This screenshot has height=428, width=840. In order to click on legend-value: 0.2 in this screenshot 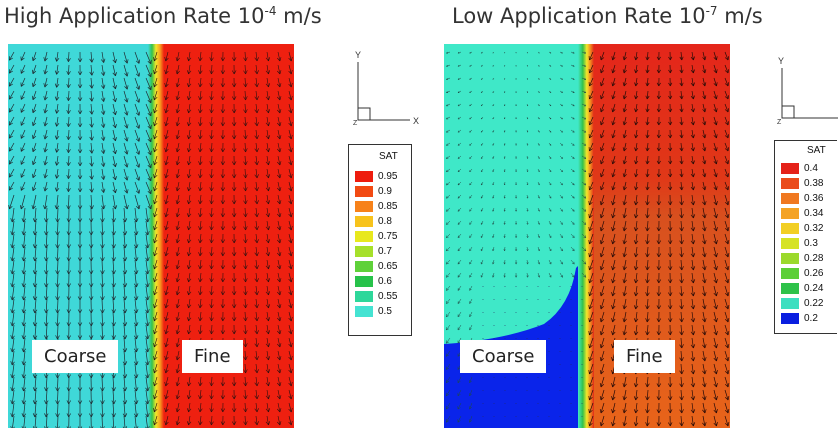, I will do `click(811, 318)`.